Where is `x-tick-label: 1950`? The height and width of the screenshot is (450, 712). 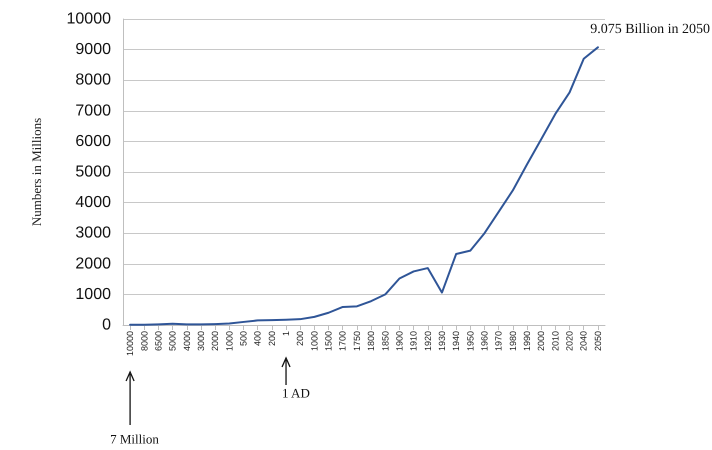
x-tick-label: 1950 is located at coordinates (470, 341).